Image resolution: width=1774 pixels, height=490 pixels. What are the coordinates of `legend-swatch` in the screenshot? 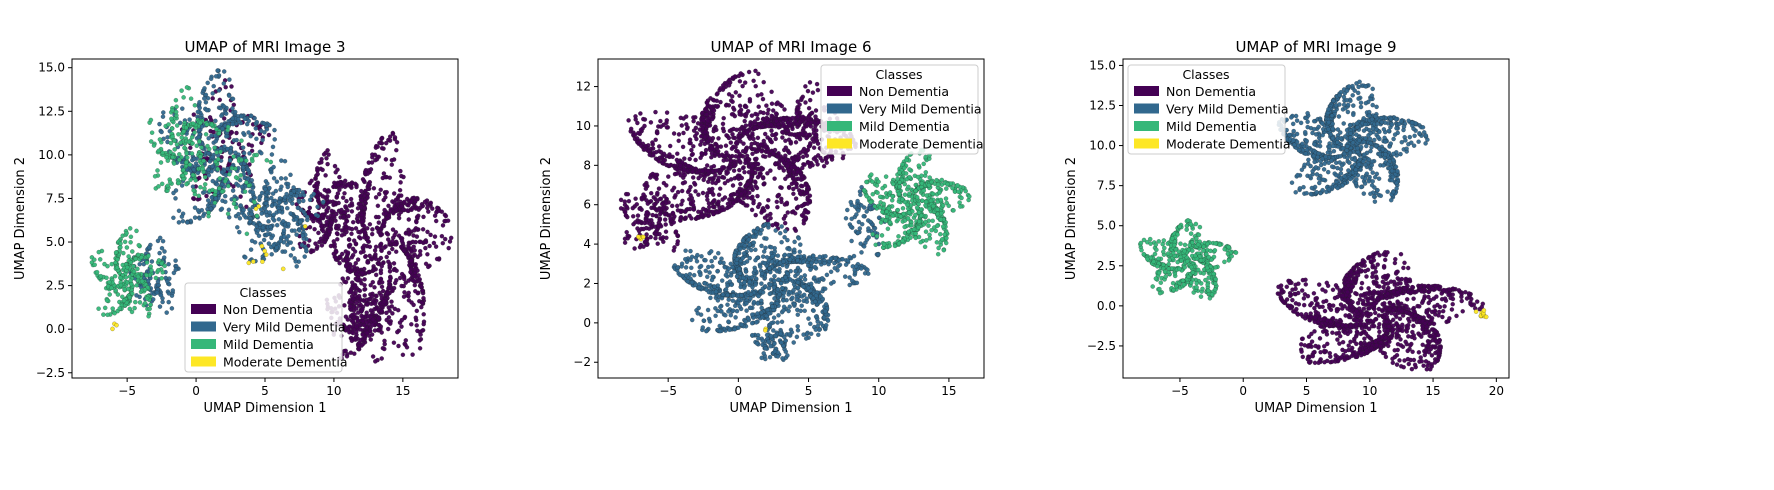 It's located at (203, 361).